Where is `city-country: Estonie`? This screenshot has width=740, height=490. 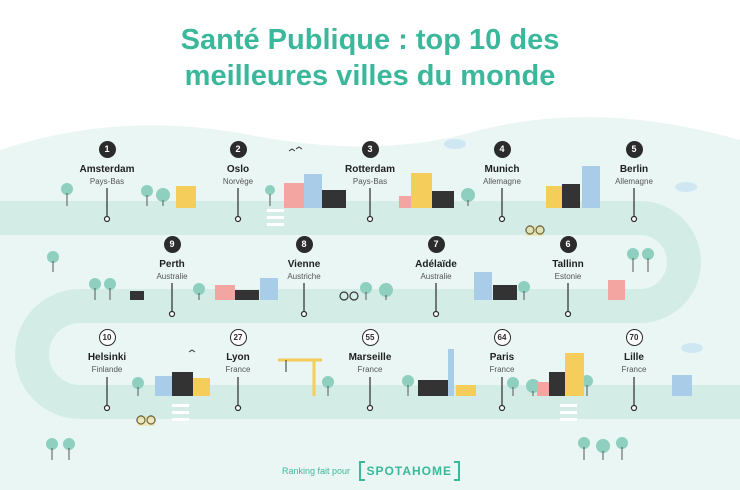
city-country: Estonie is located at coordinates (568, 276).